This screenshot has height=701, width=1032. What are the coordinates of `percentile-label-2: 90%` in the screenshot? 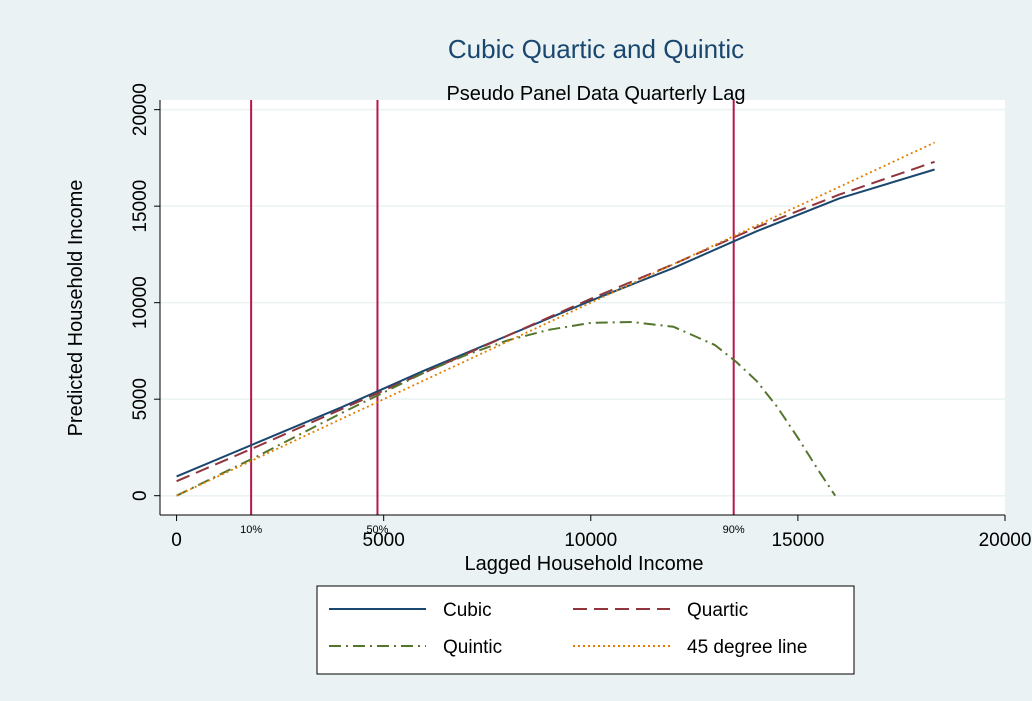 It's located at (734, 530).